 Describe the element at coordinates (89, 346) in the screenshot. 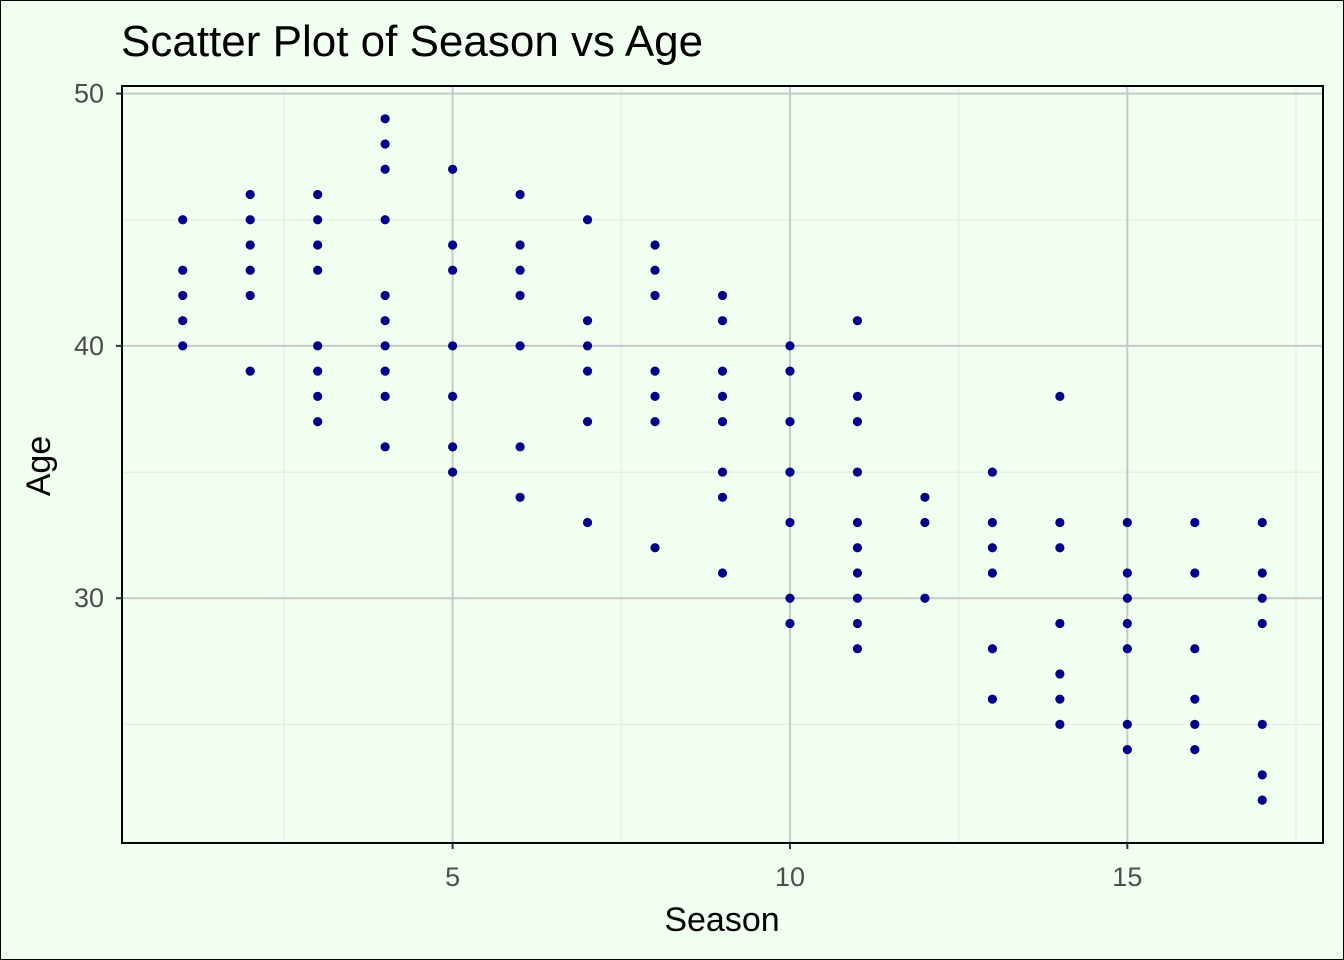

I see `y-tick-label: 40` at that location.